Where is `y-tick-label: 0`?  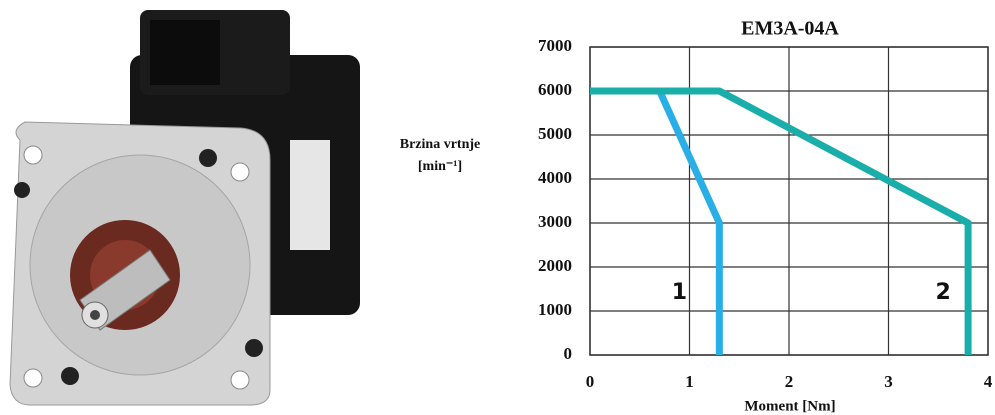 y-tick-label: 0 is located at coordinates (568, 353).